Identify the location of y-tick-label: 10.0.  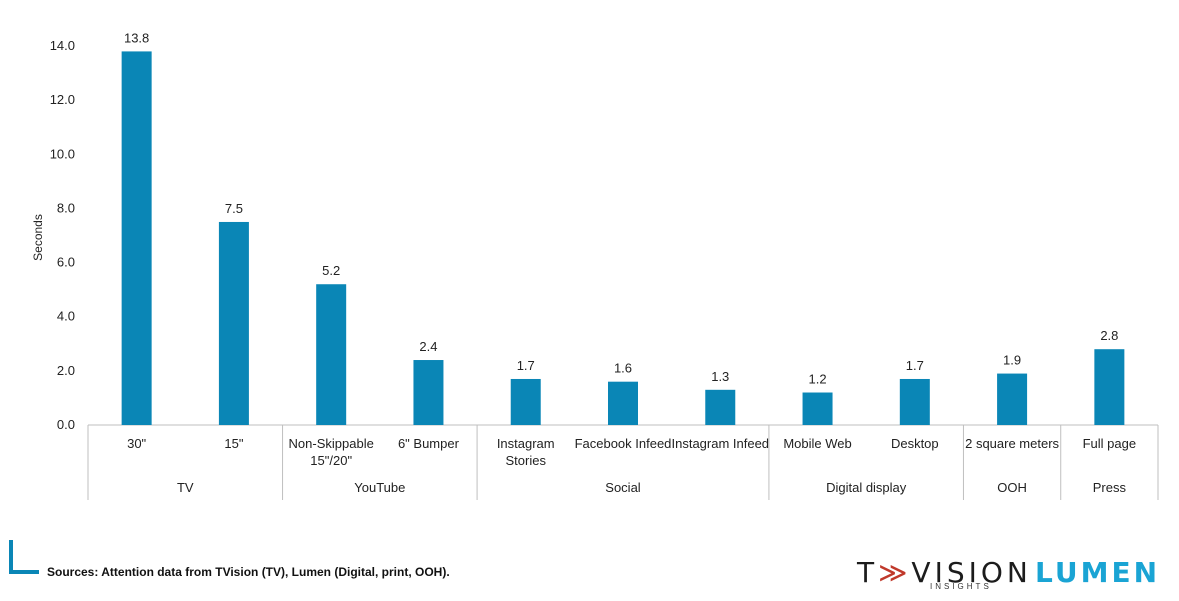
(62, 153).